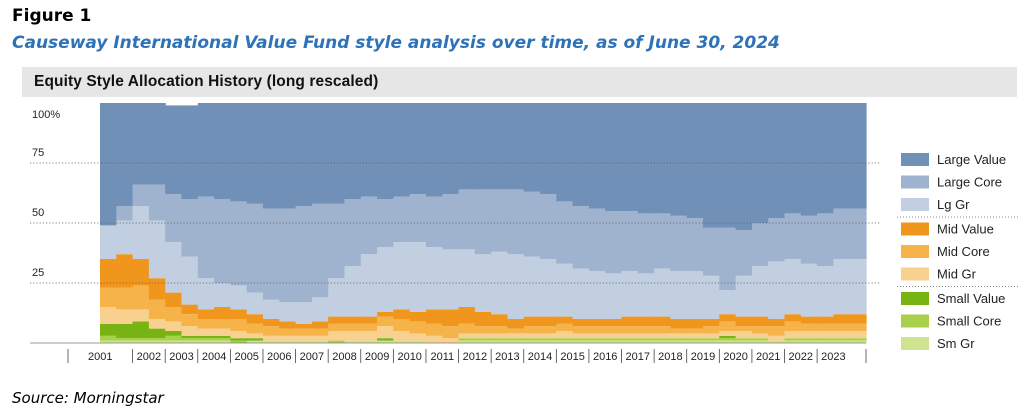 This screenshot has width=1024, height=420. Describe the element at coordinates (833, 357) in the screenshot. I see `x-tick-label: 2023` at that location.